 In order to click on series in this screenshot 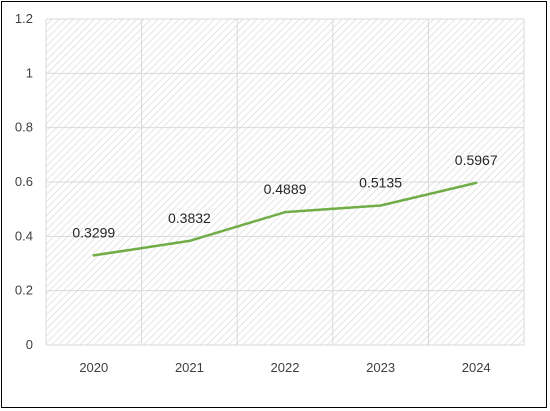, I will do `click(285, 219)`.